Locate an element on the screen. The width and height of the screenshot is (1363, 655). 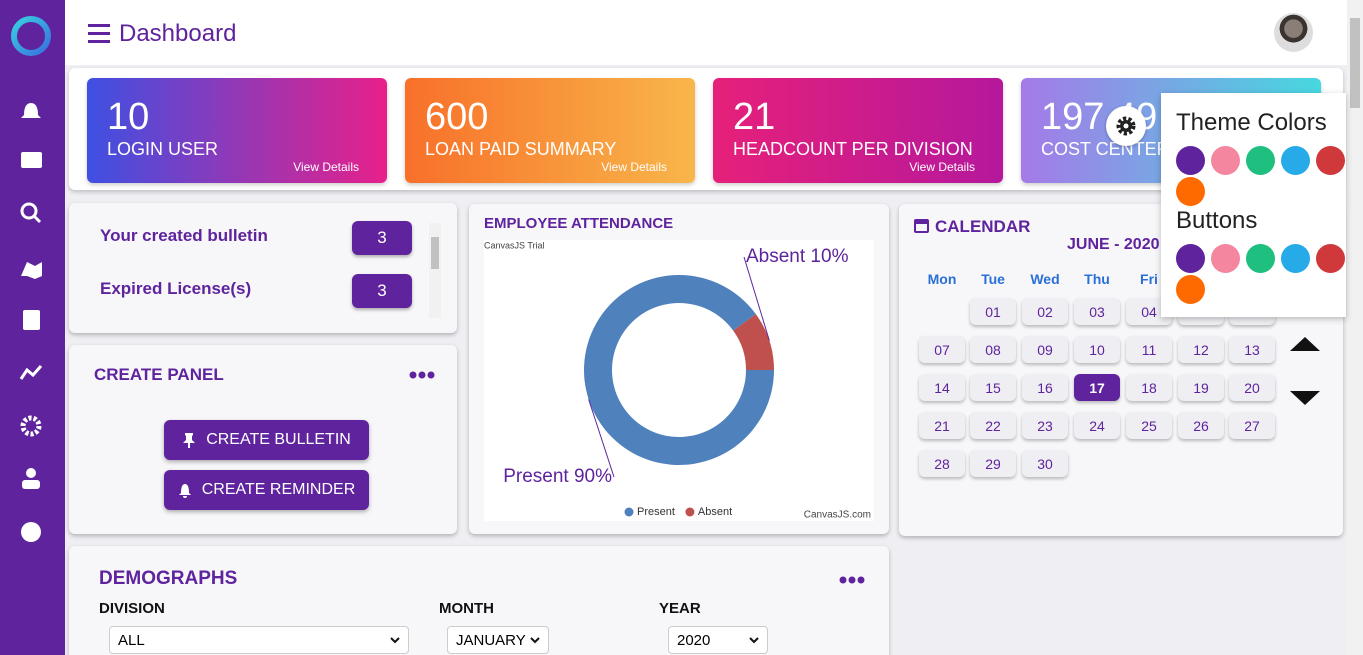
settings-toggle is located at coordinates (1126, 126).